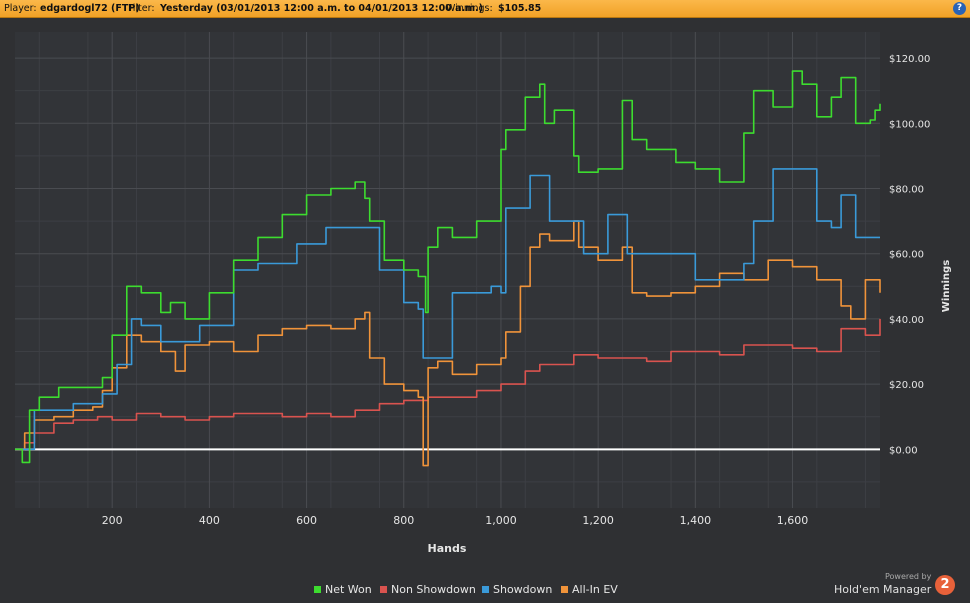 The image size is (970, 603). I want to click on filter-label: Filter:, so click(141, 8).